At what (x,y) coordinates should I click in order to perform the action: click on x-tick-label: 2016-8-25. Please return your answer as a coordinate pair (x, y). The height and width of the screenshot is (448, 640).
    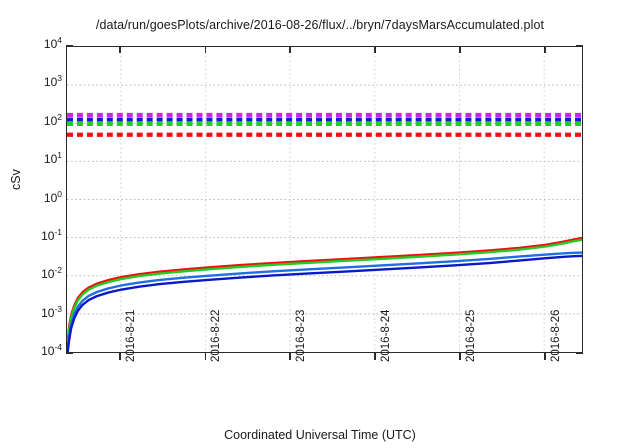
    Looking at the image, I should click on (471, 335).